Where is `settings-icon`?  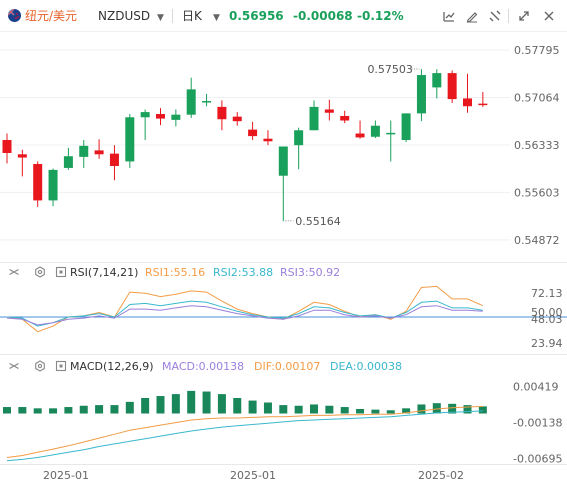
settings-icon is located at coordinates (495, 16).